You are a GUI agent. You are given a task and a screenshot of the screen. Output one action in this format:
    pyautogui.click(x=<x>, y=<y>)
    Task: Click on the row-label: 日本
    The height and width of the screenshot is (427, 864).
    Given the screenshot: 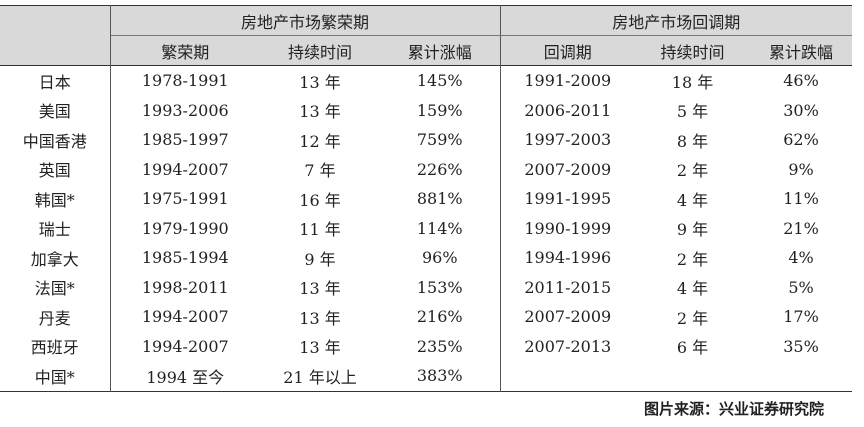 What is the action you would take?
    pyautogui.click(x=55, y=80)
    